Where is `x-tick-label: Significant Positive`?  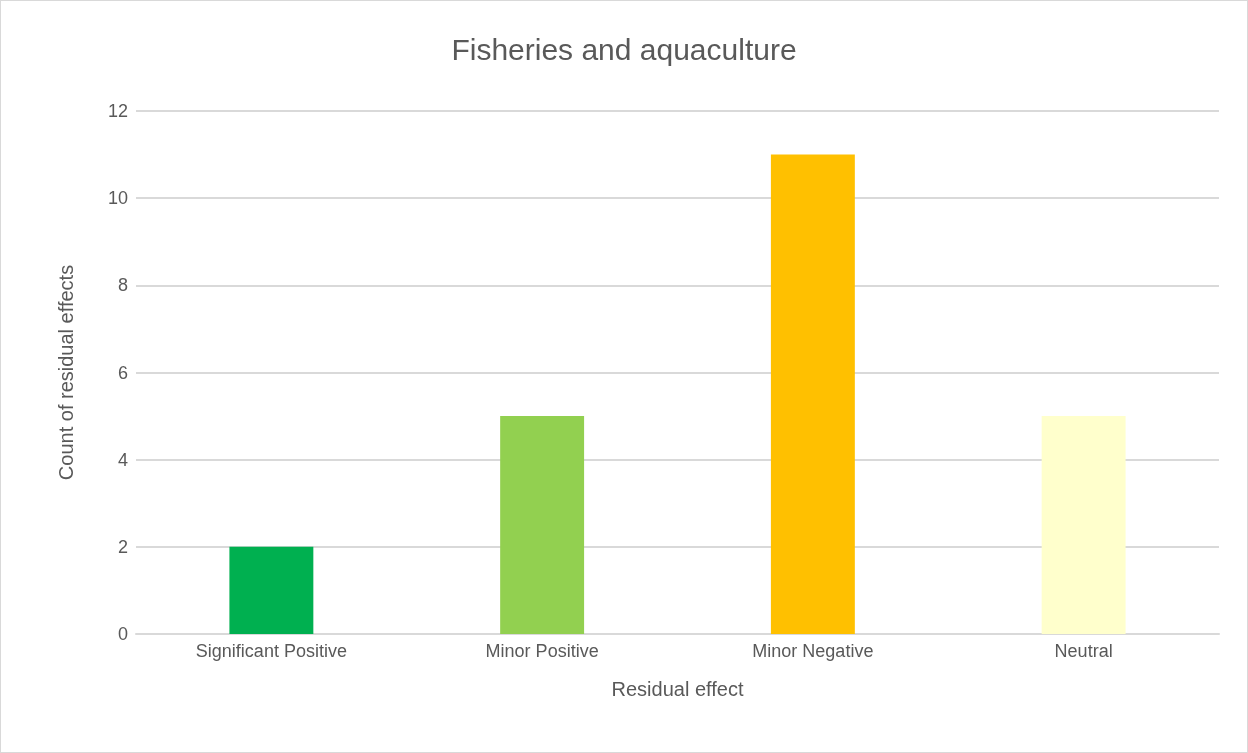 x-tick-label: Significant Positive is located at coordinates (271, 651).